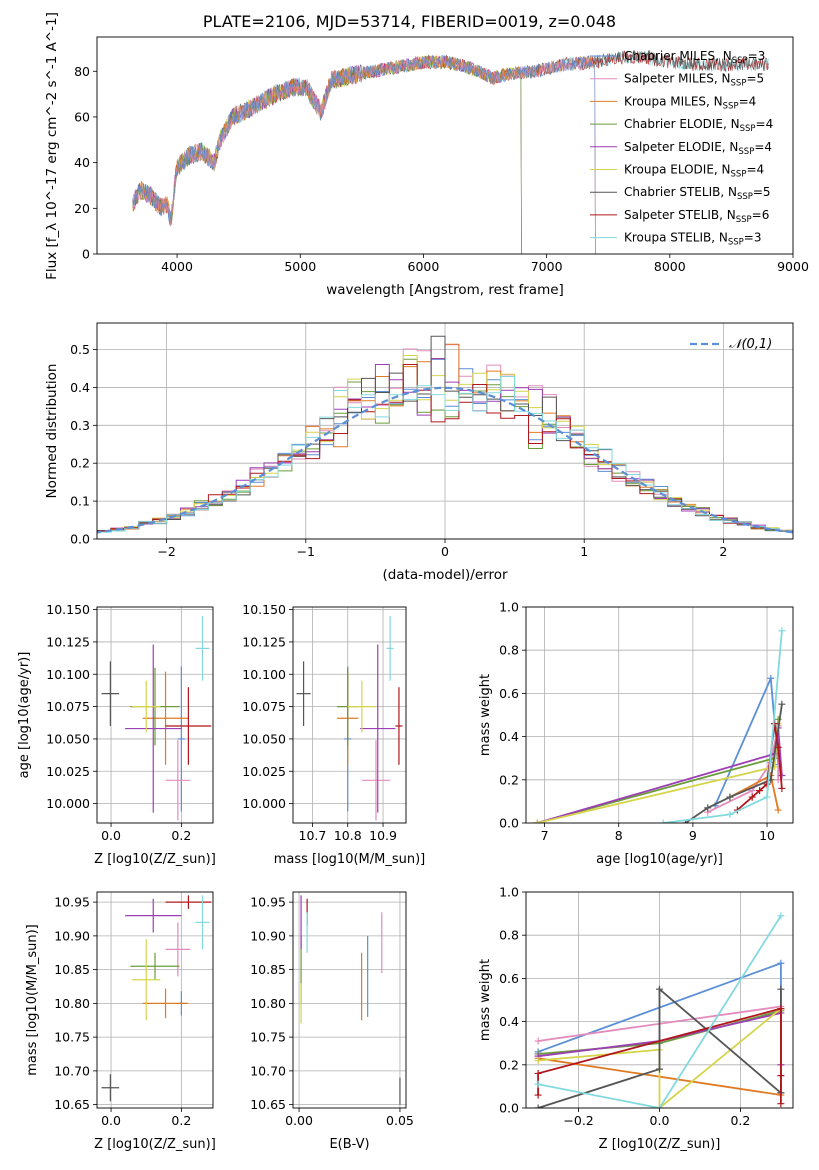 This screenshot has height=1170, width=819. Describe the element at coordinates (547, 266) in the screenshot. I see `x-tick-label: 7000` at that location.